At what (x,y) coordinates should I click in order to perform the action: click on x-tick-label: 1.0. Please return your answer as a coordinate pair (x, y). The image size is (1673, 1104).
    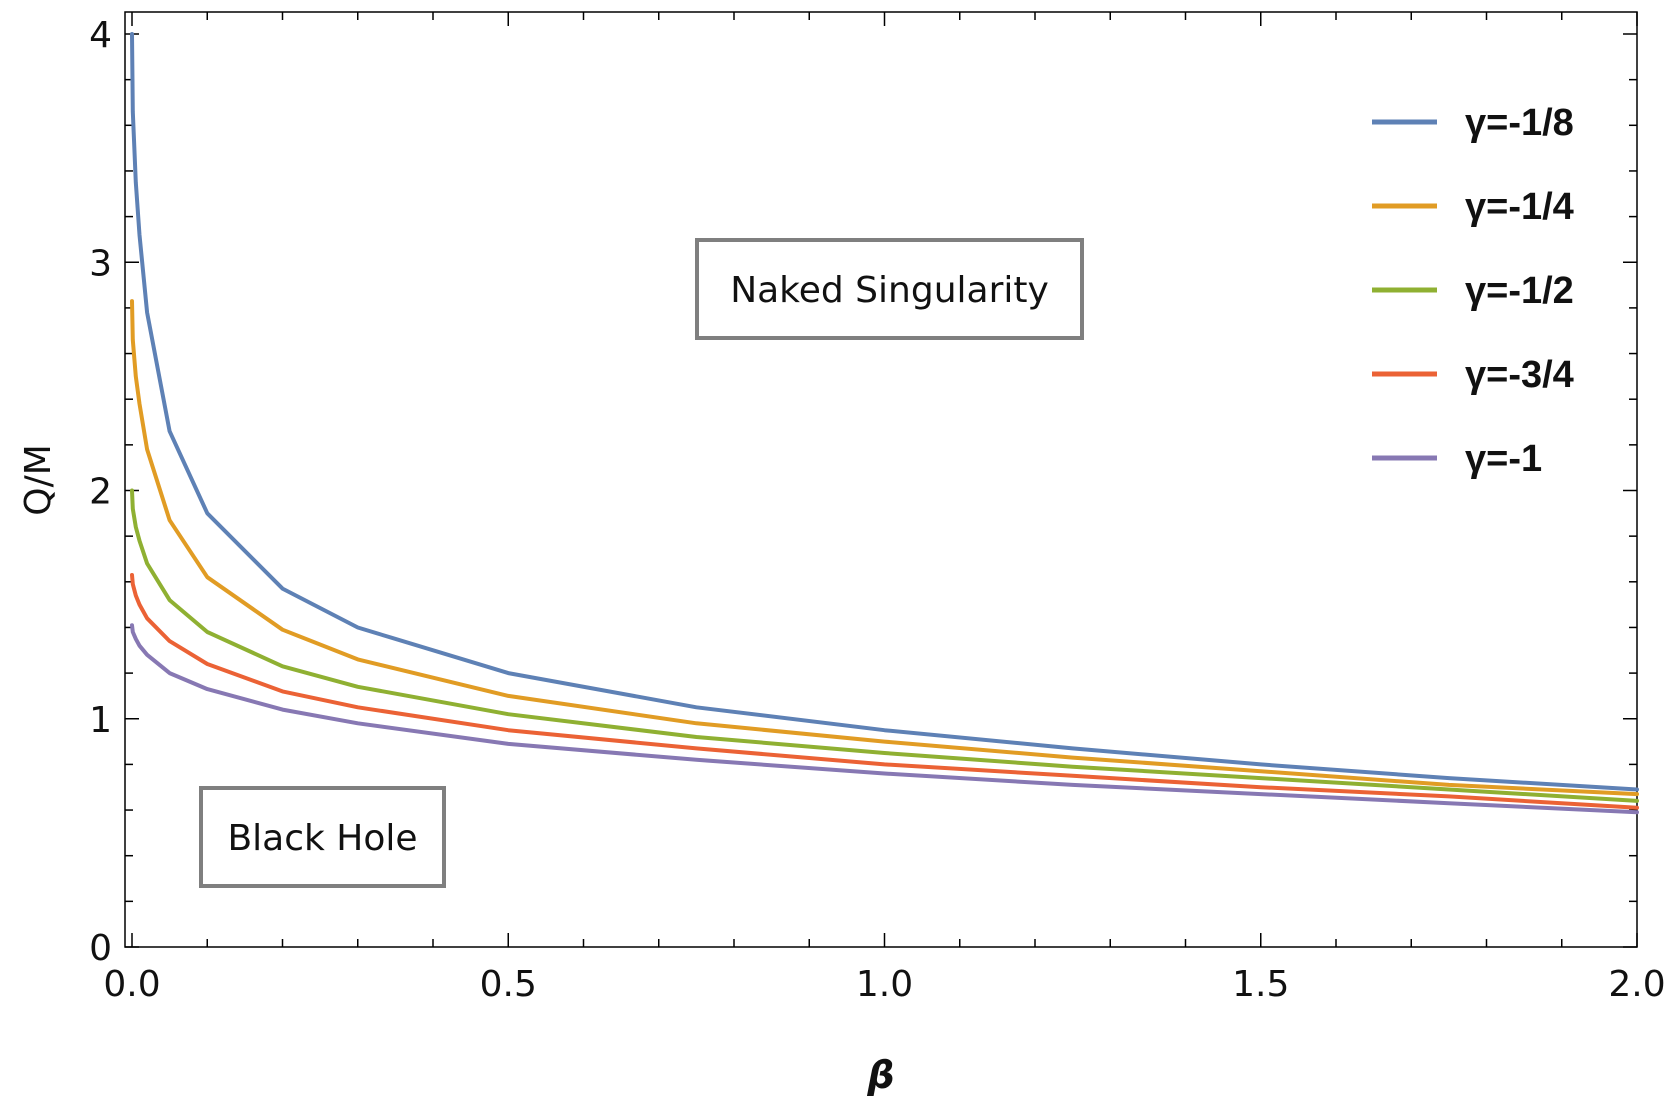
    Looking at the image, I should click on (884, 984).